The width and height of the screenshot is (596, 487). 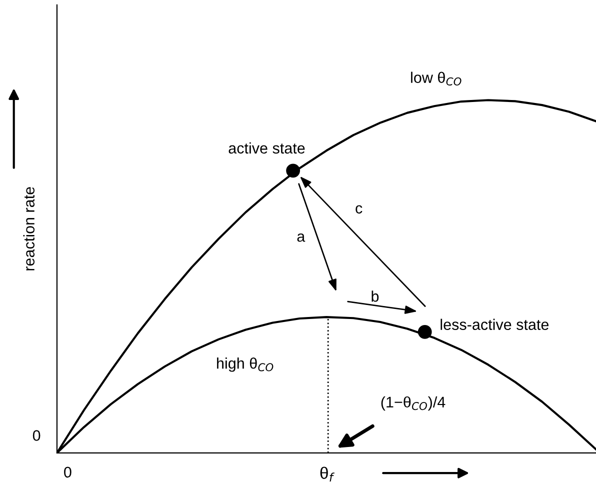 I want to click on text: low θ$_{CO}$, so click(x=436, y=79).